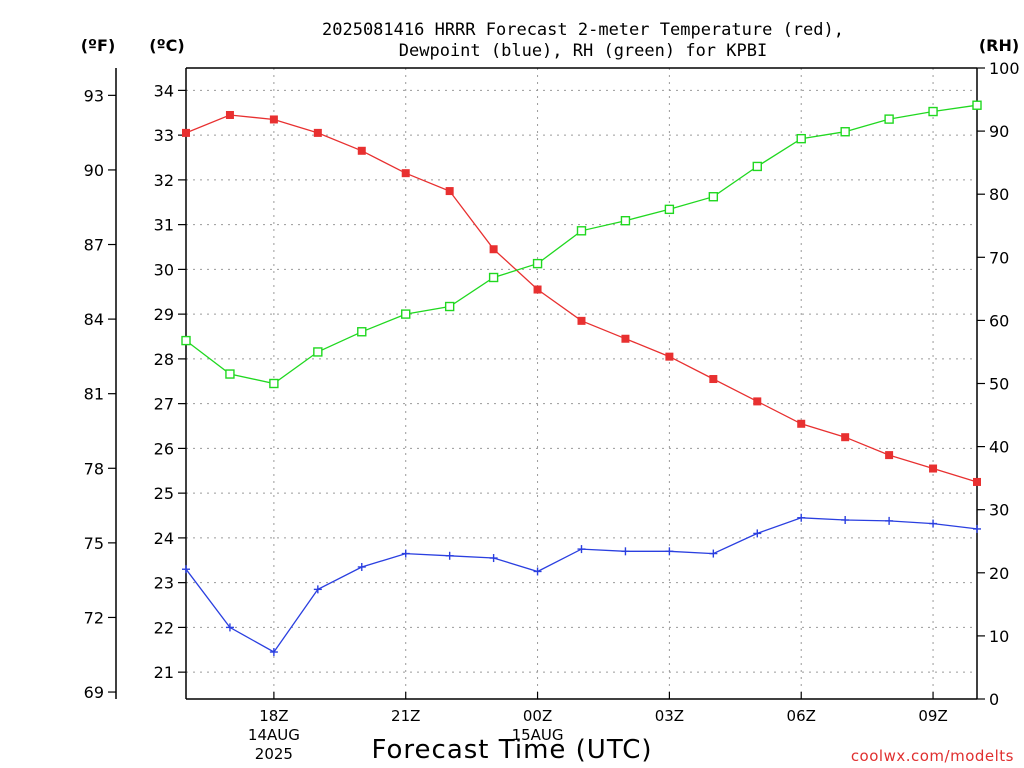  I want to click on rh-tick-label: 50, so click(999, 384).